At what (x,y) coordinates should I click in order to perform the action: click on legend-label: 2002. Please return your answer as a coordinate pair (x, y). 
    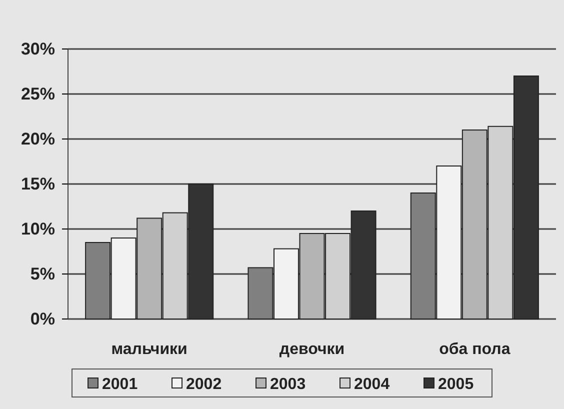
    Looking at the image, I should click on (204, 384).